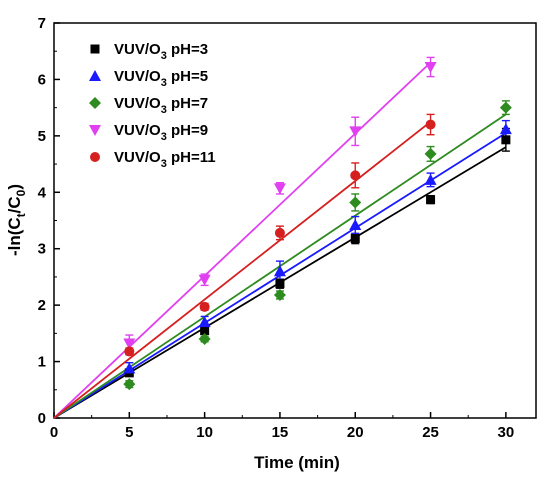 Image resolution: width=550 pixels, height=478 pixels. I want to click on x-tick-label: 30, so click(506, 432).